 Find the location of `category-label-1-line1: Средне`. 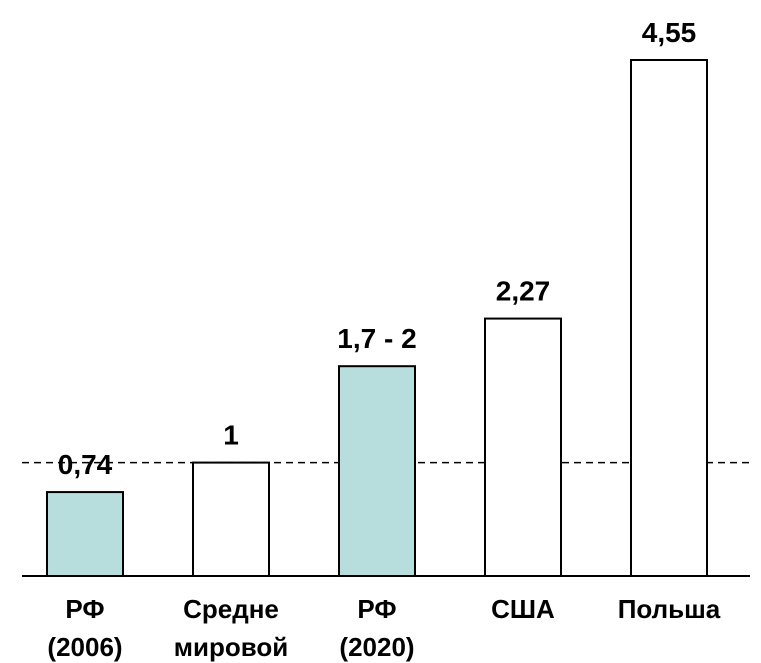

category-label-1-line1: Средне is located at coordinates (231, 609).